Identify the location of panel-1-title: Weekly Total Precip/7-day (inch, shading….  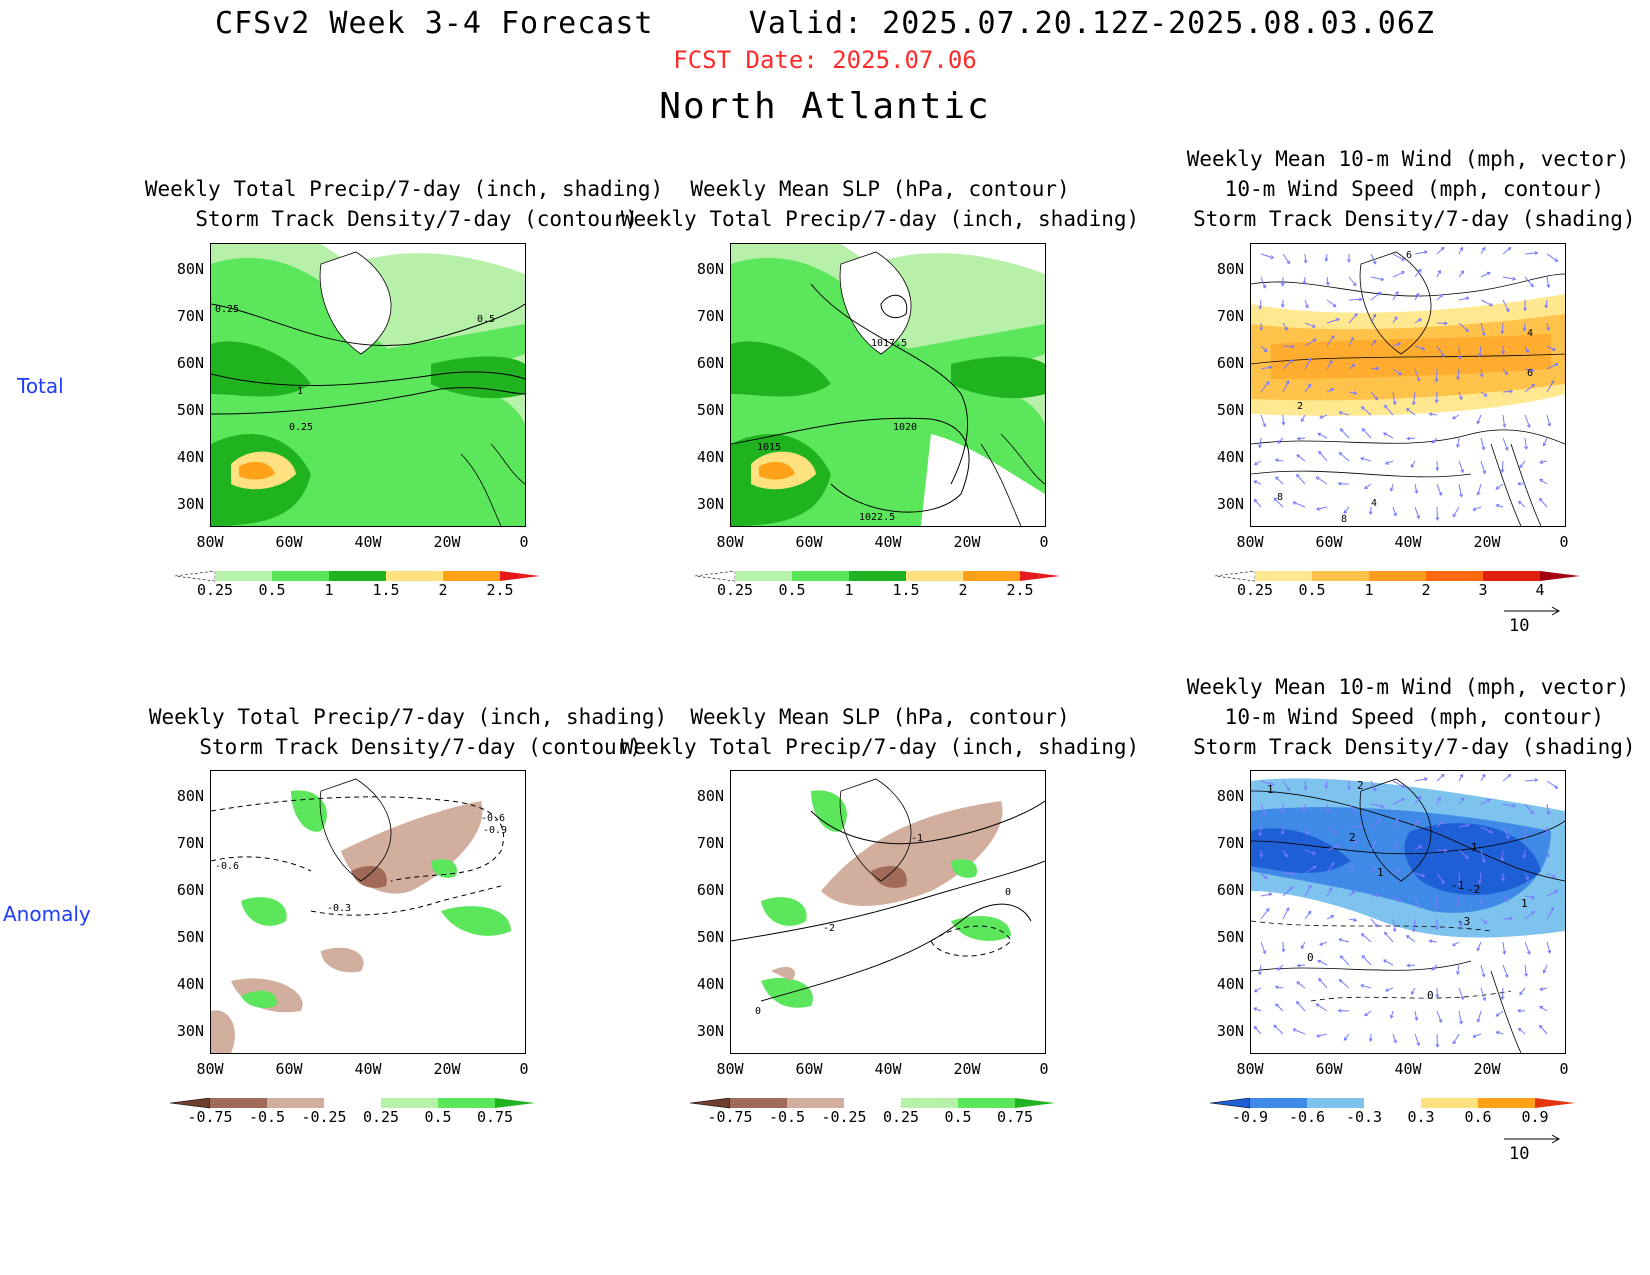
(404, 204).